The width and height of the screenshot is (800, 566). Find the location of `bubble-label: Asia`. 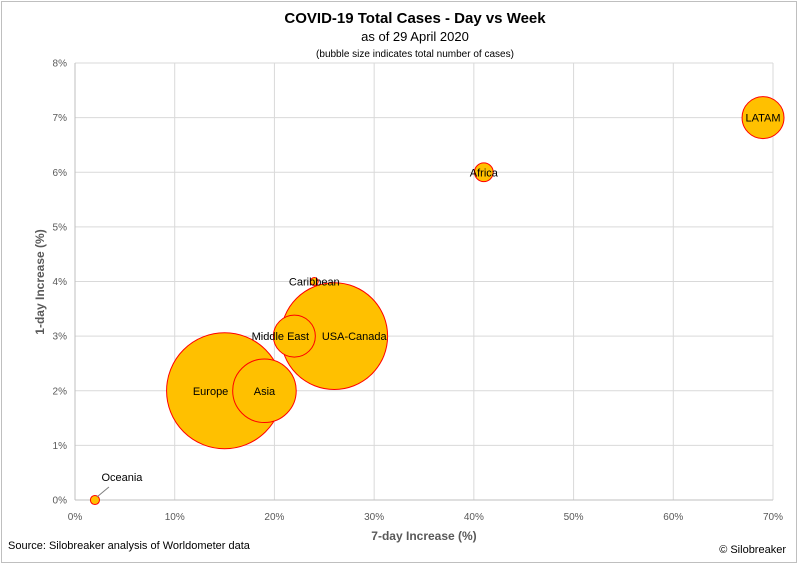

bubble-label: Asia is located at coordinates (265, 392).